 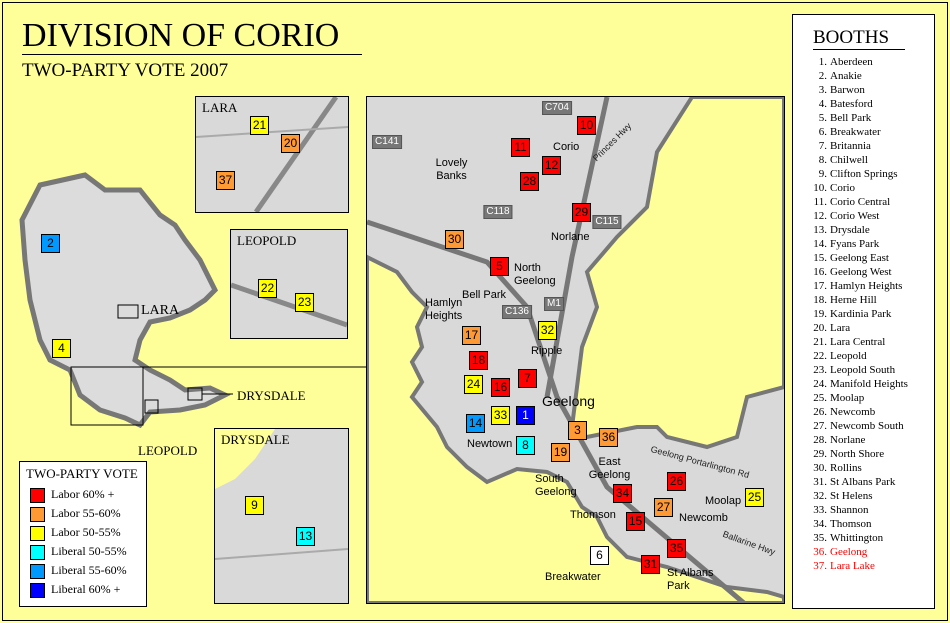 What do you see at coordinates (556, 485) in the screenshot?
I see `place-south-geelong: South Geelong` at bounding box center [556, 485].